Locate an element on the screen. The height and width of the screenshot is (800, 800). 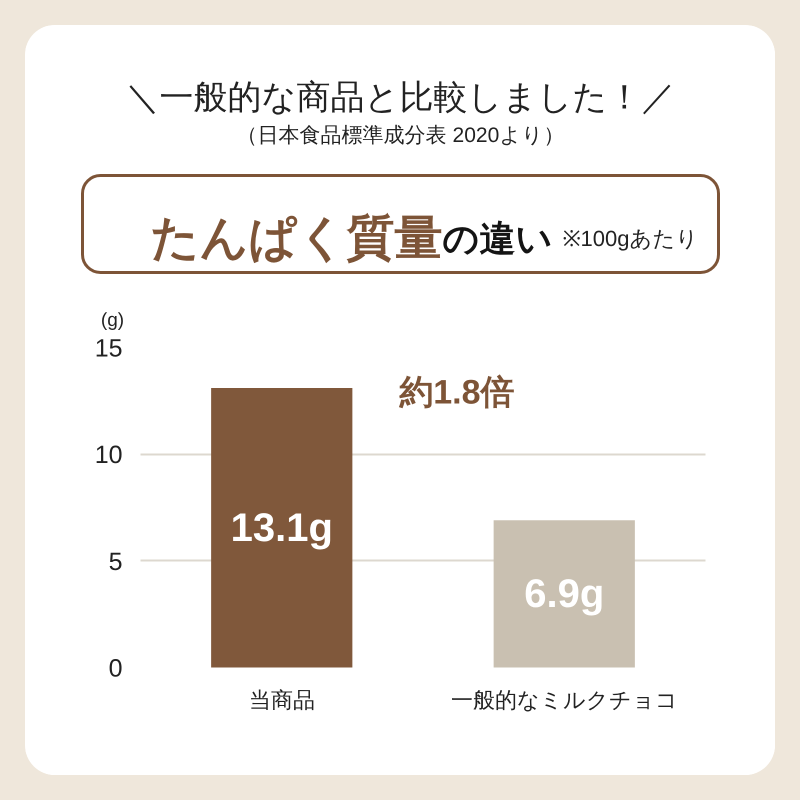
text: の違い is located at coordinates (497, 238).